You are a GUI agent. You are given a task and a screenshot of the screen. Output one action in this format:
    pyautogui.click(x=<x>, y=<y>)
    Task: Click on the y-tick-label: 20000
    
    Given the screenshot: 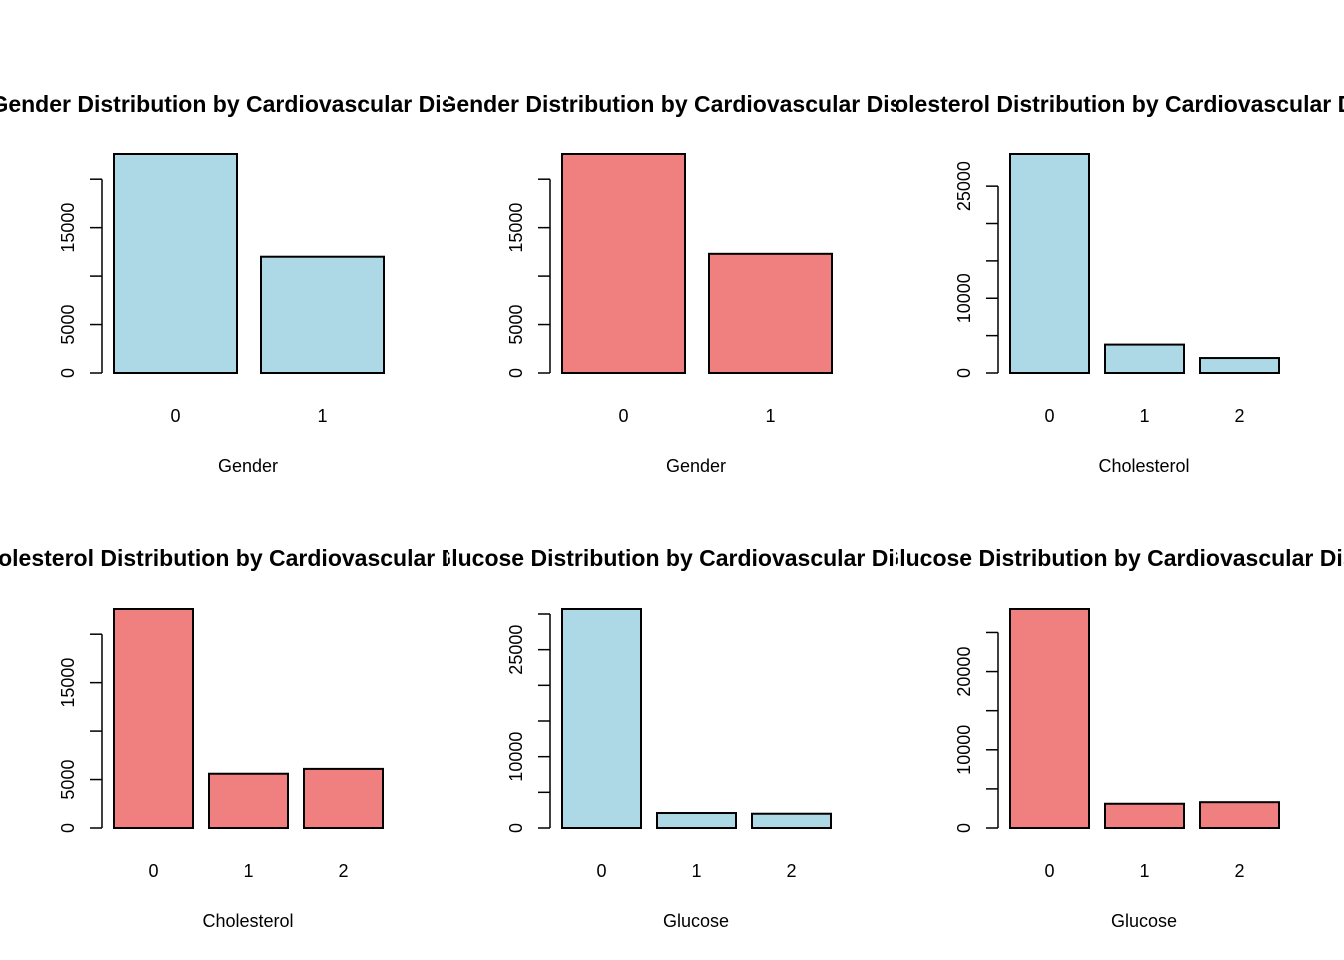 What is the action you would take?
    pyautogui.click(x=964, y=672)
    